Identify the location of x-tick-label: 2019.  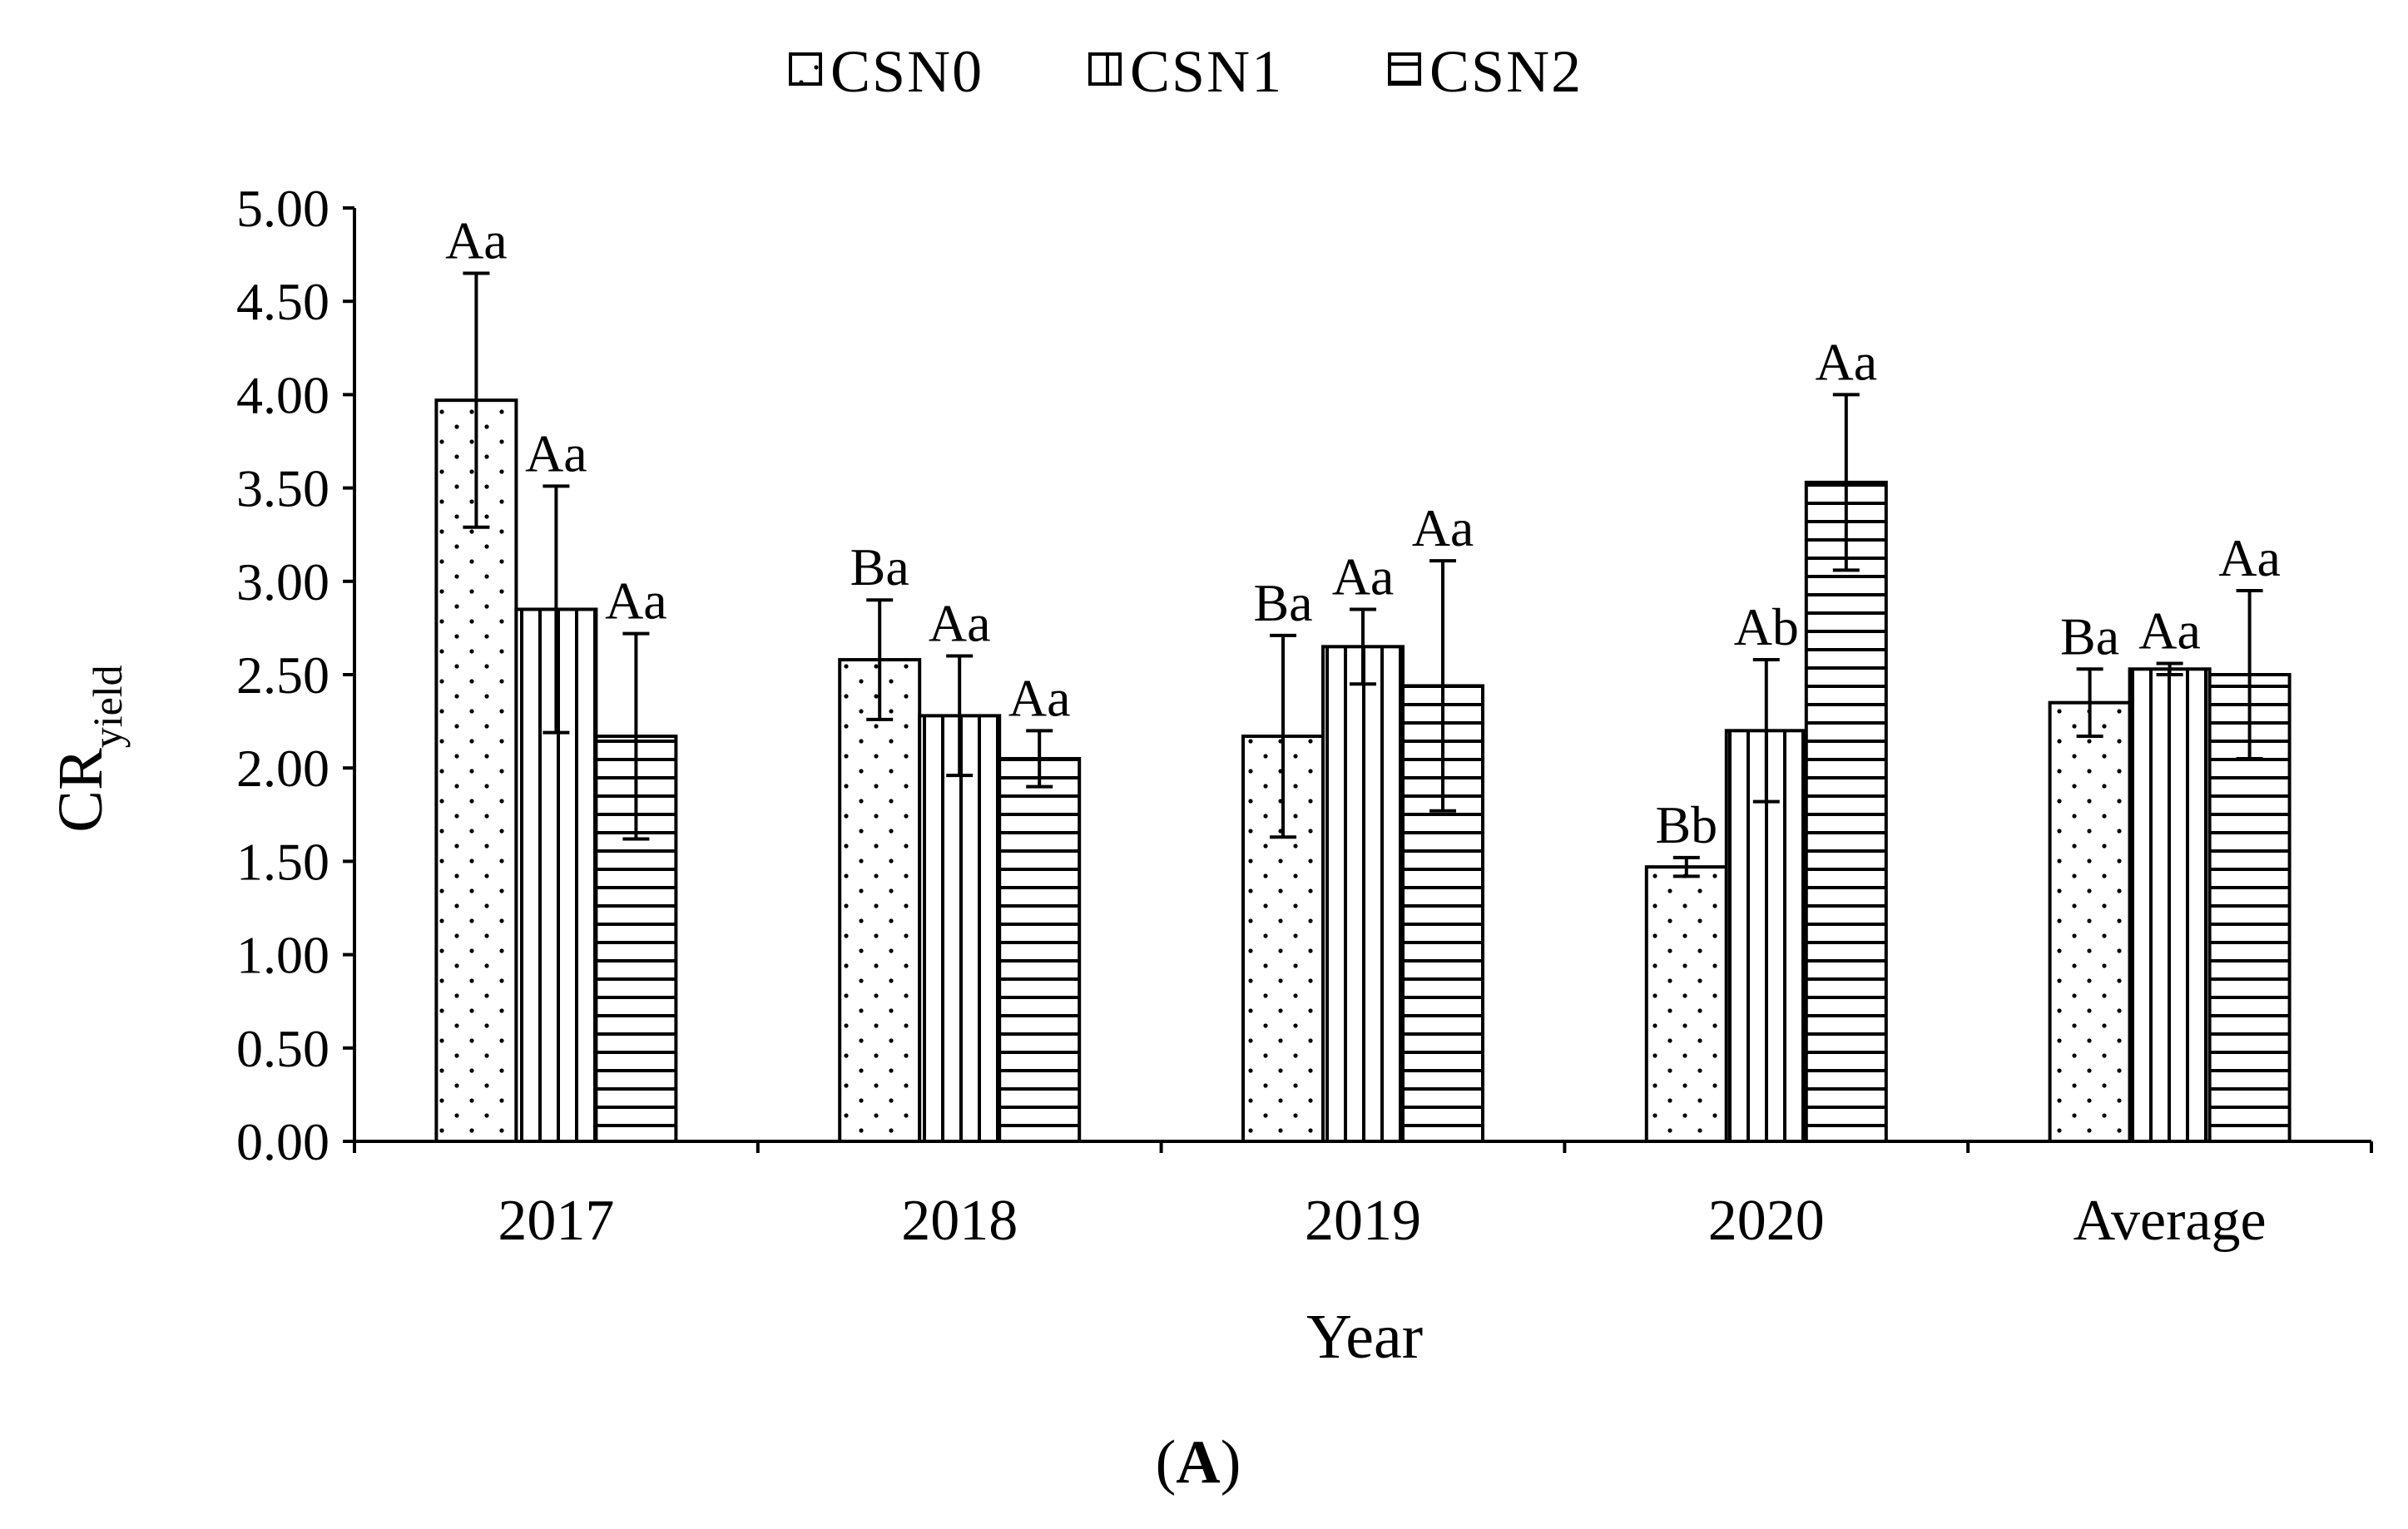
(1363, 1221).